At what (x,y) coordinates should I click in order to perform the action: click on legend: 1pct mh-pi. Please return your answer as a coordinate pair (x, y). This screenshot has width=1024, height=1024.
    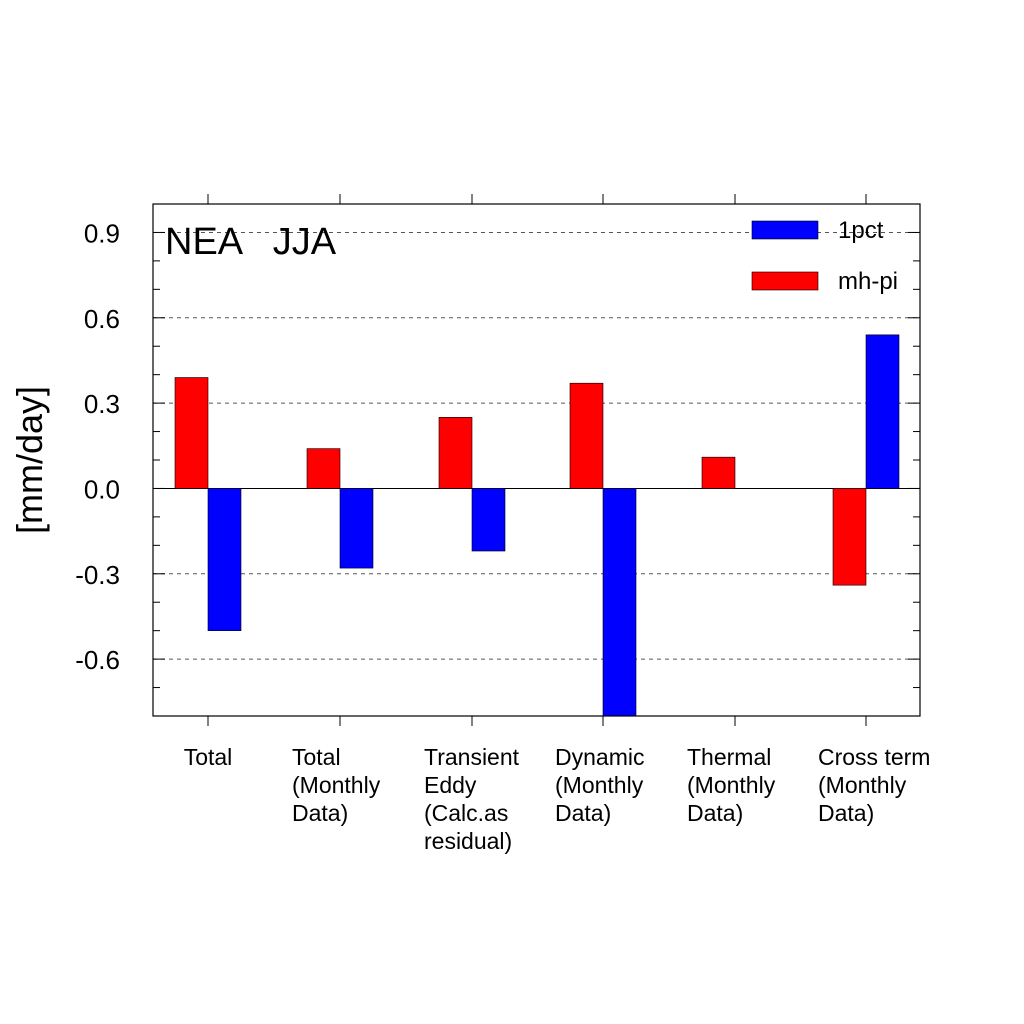
    Looking at the image, I should click on (824, 256).